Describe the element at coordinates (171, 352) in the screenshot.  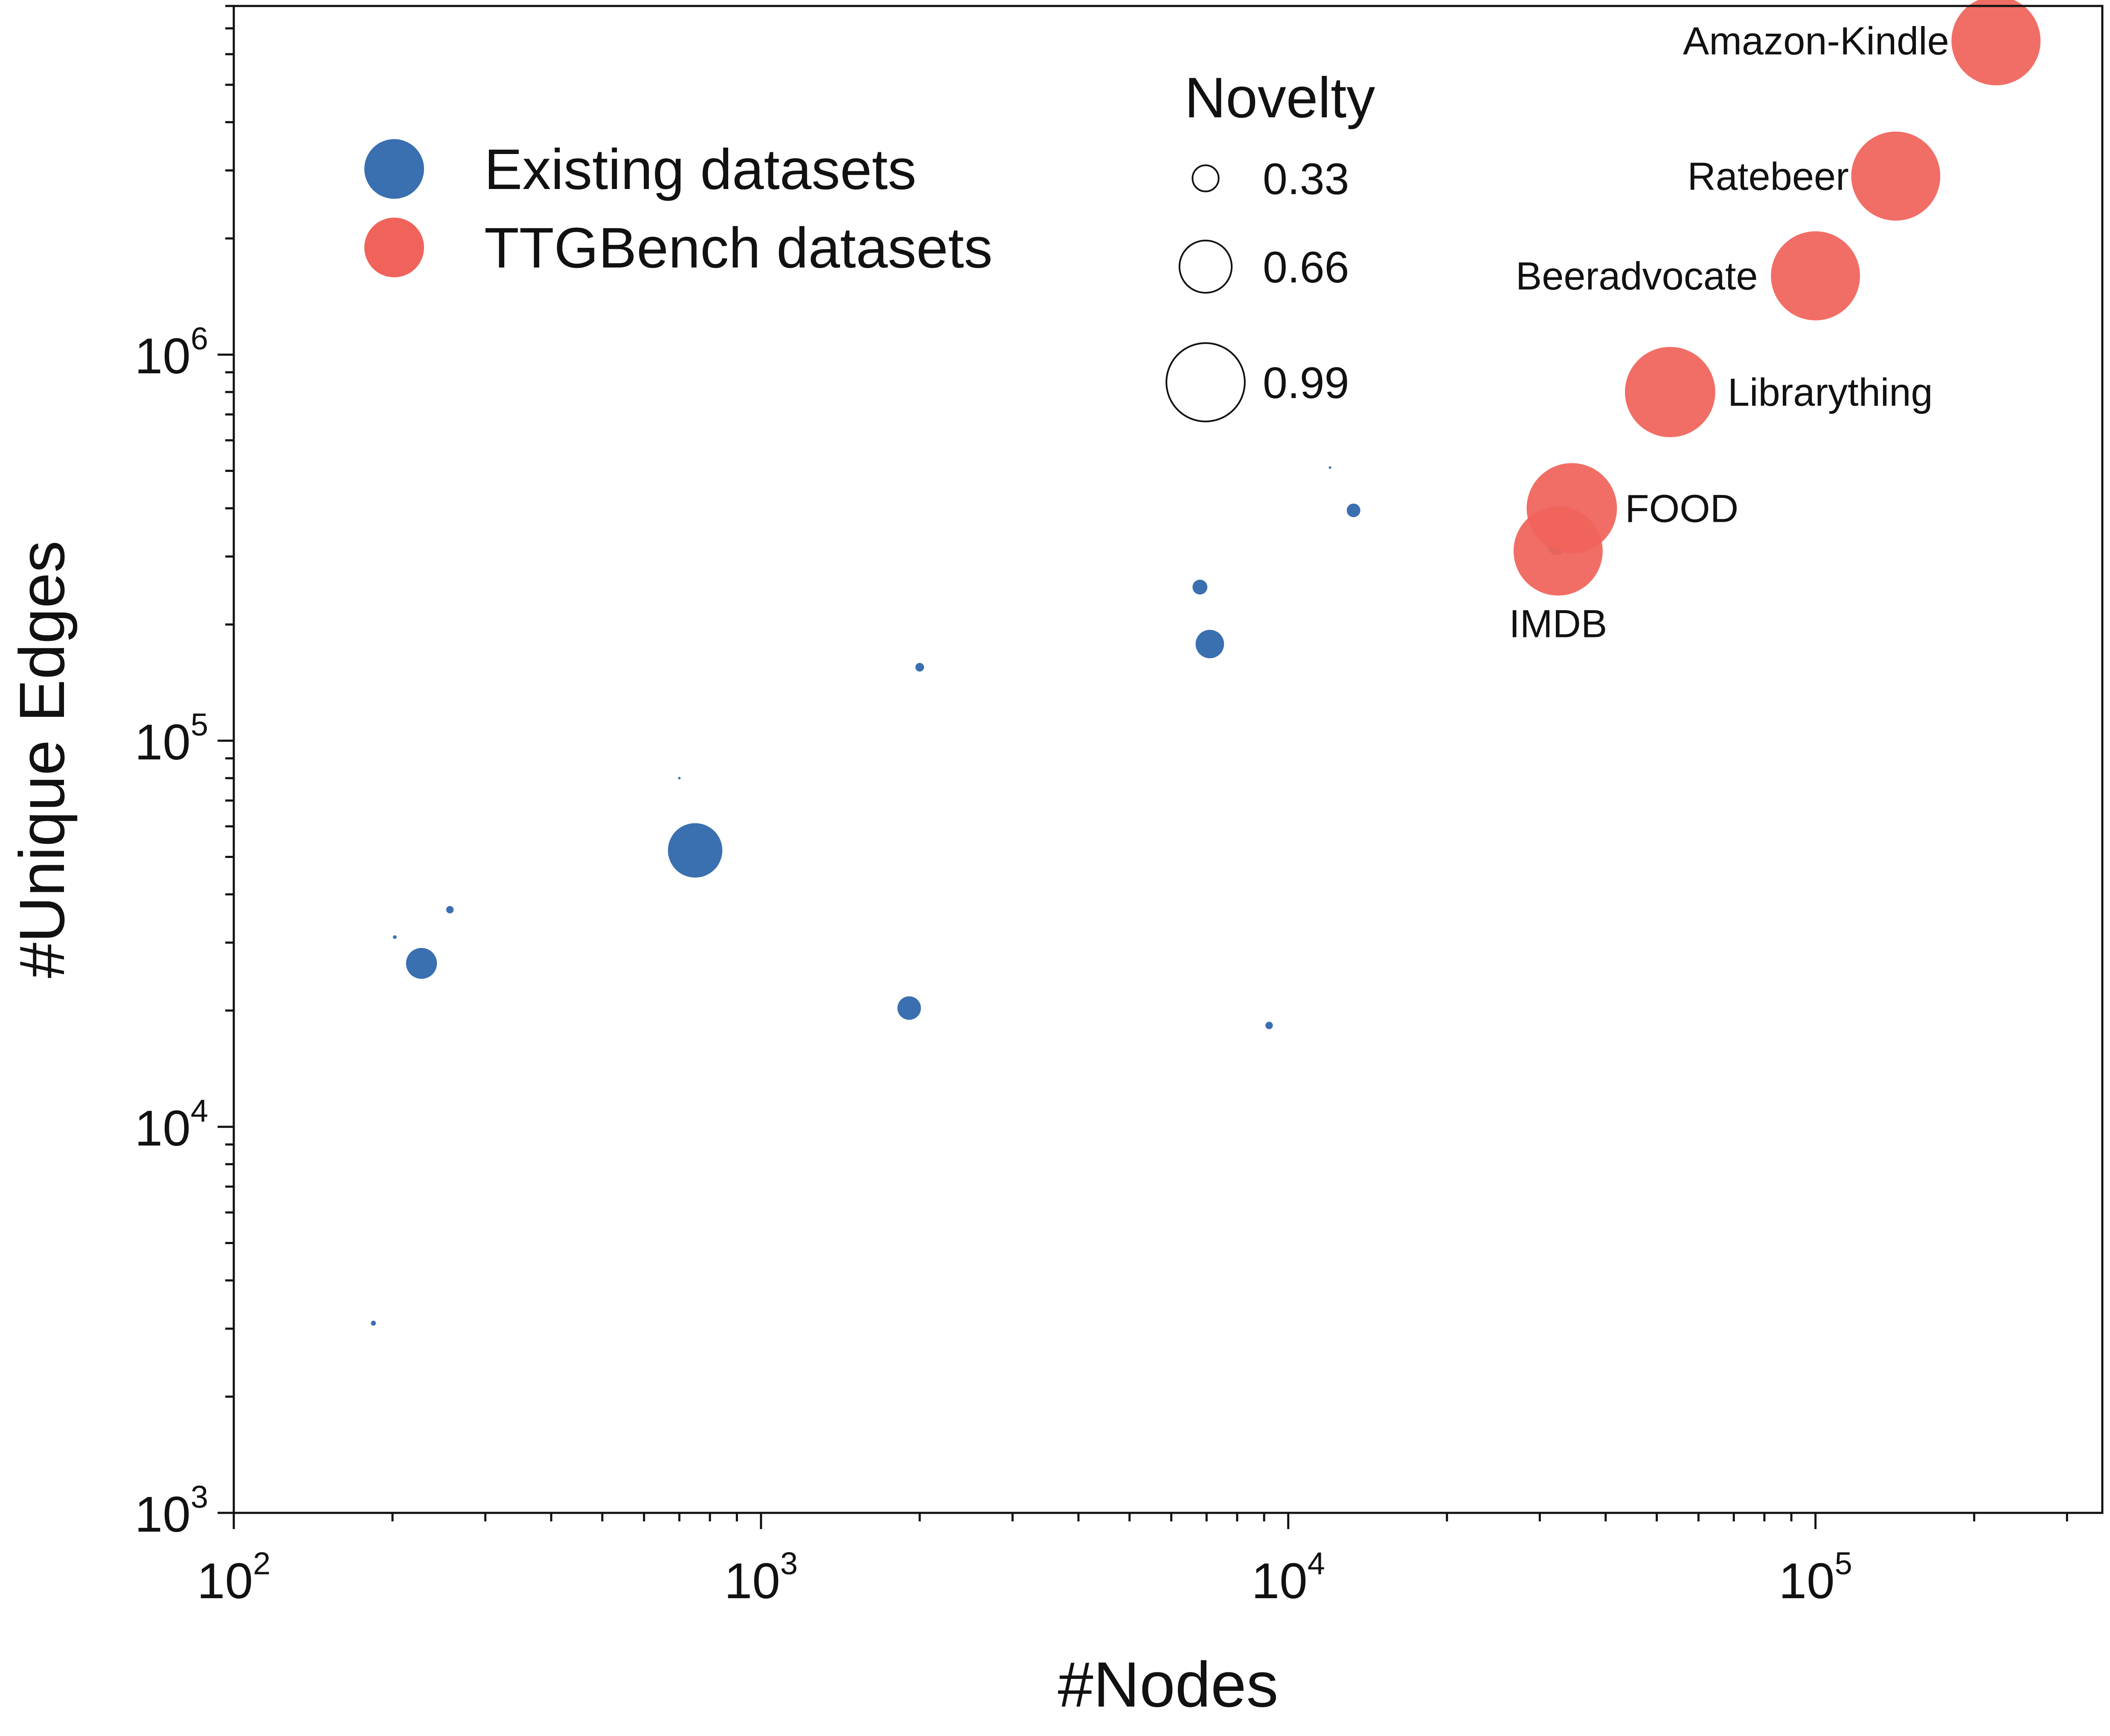
I see `y-tick-label: 10⁶` at that location.